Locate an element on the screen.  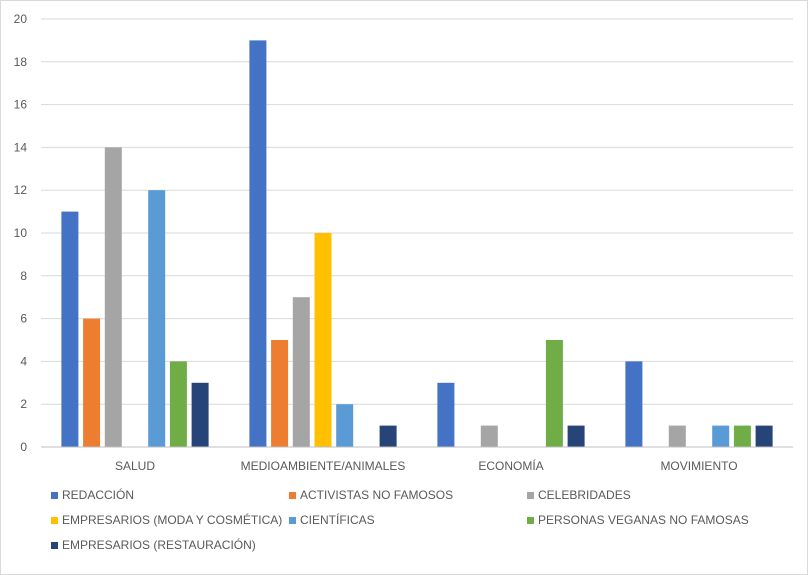
x-category-label: MOVIMIENTO is located at coordinates (698, 466).